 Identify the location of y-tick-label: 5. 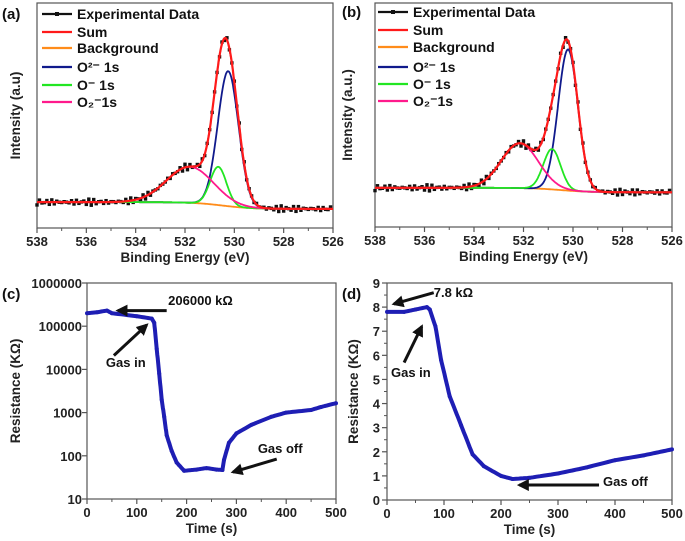
(376, 379).